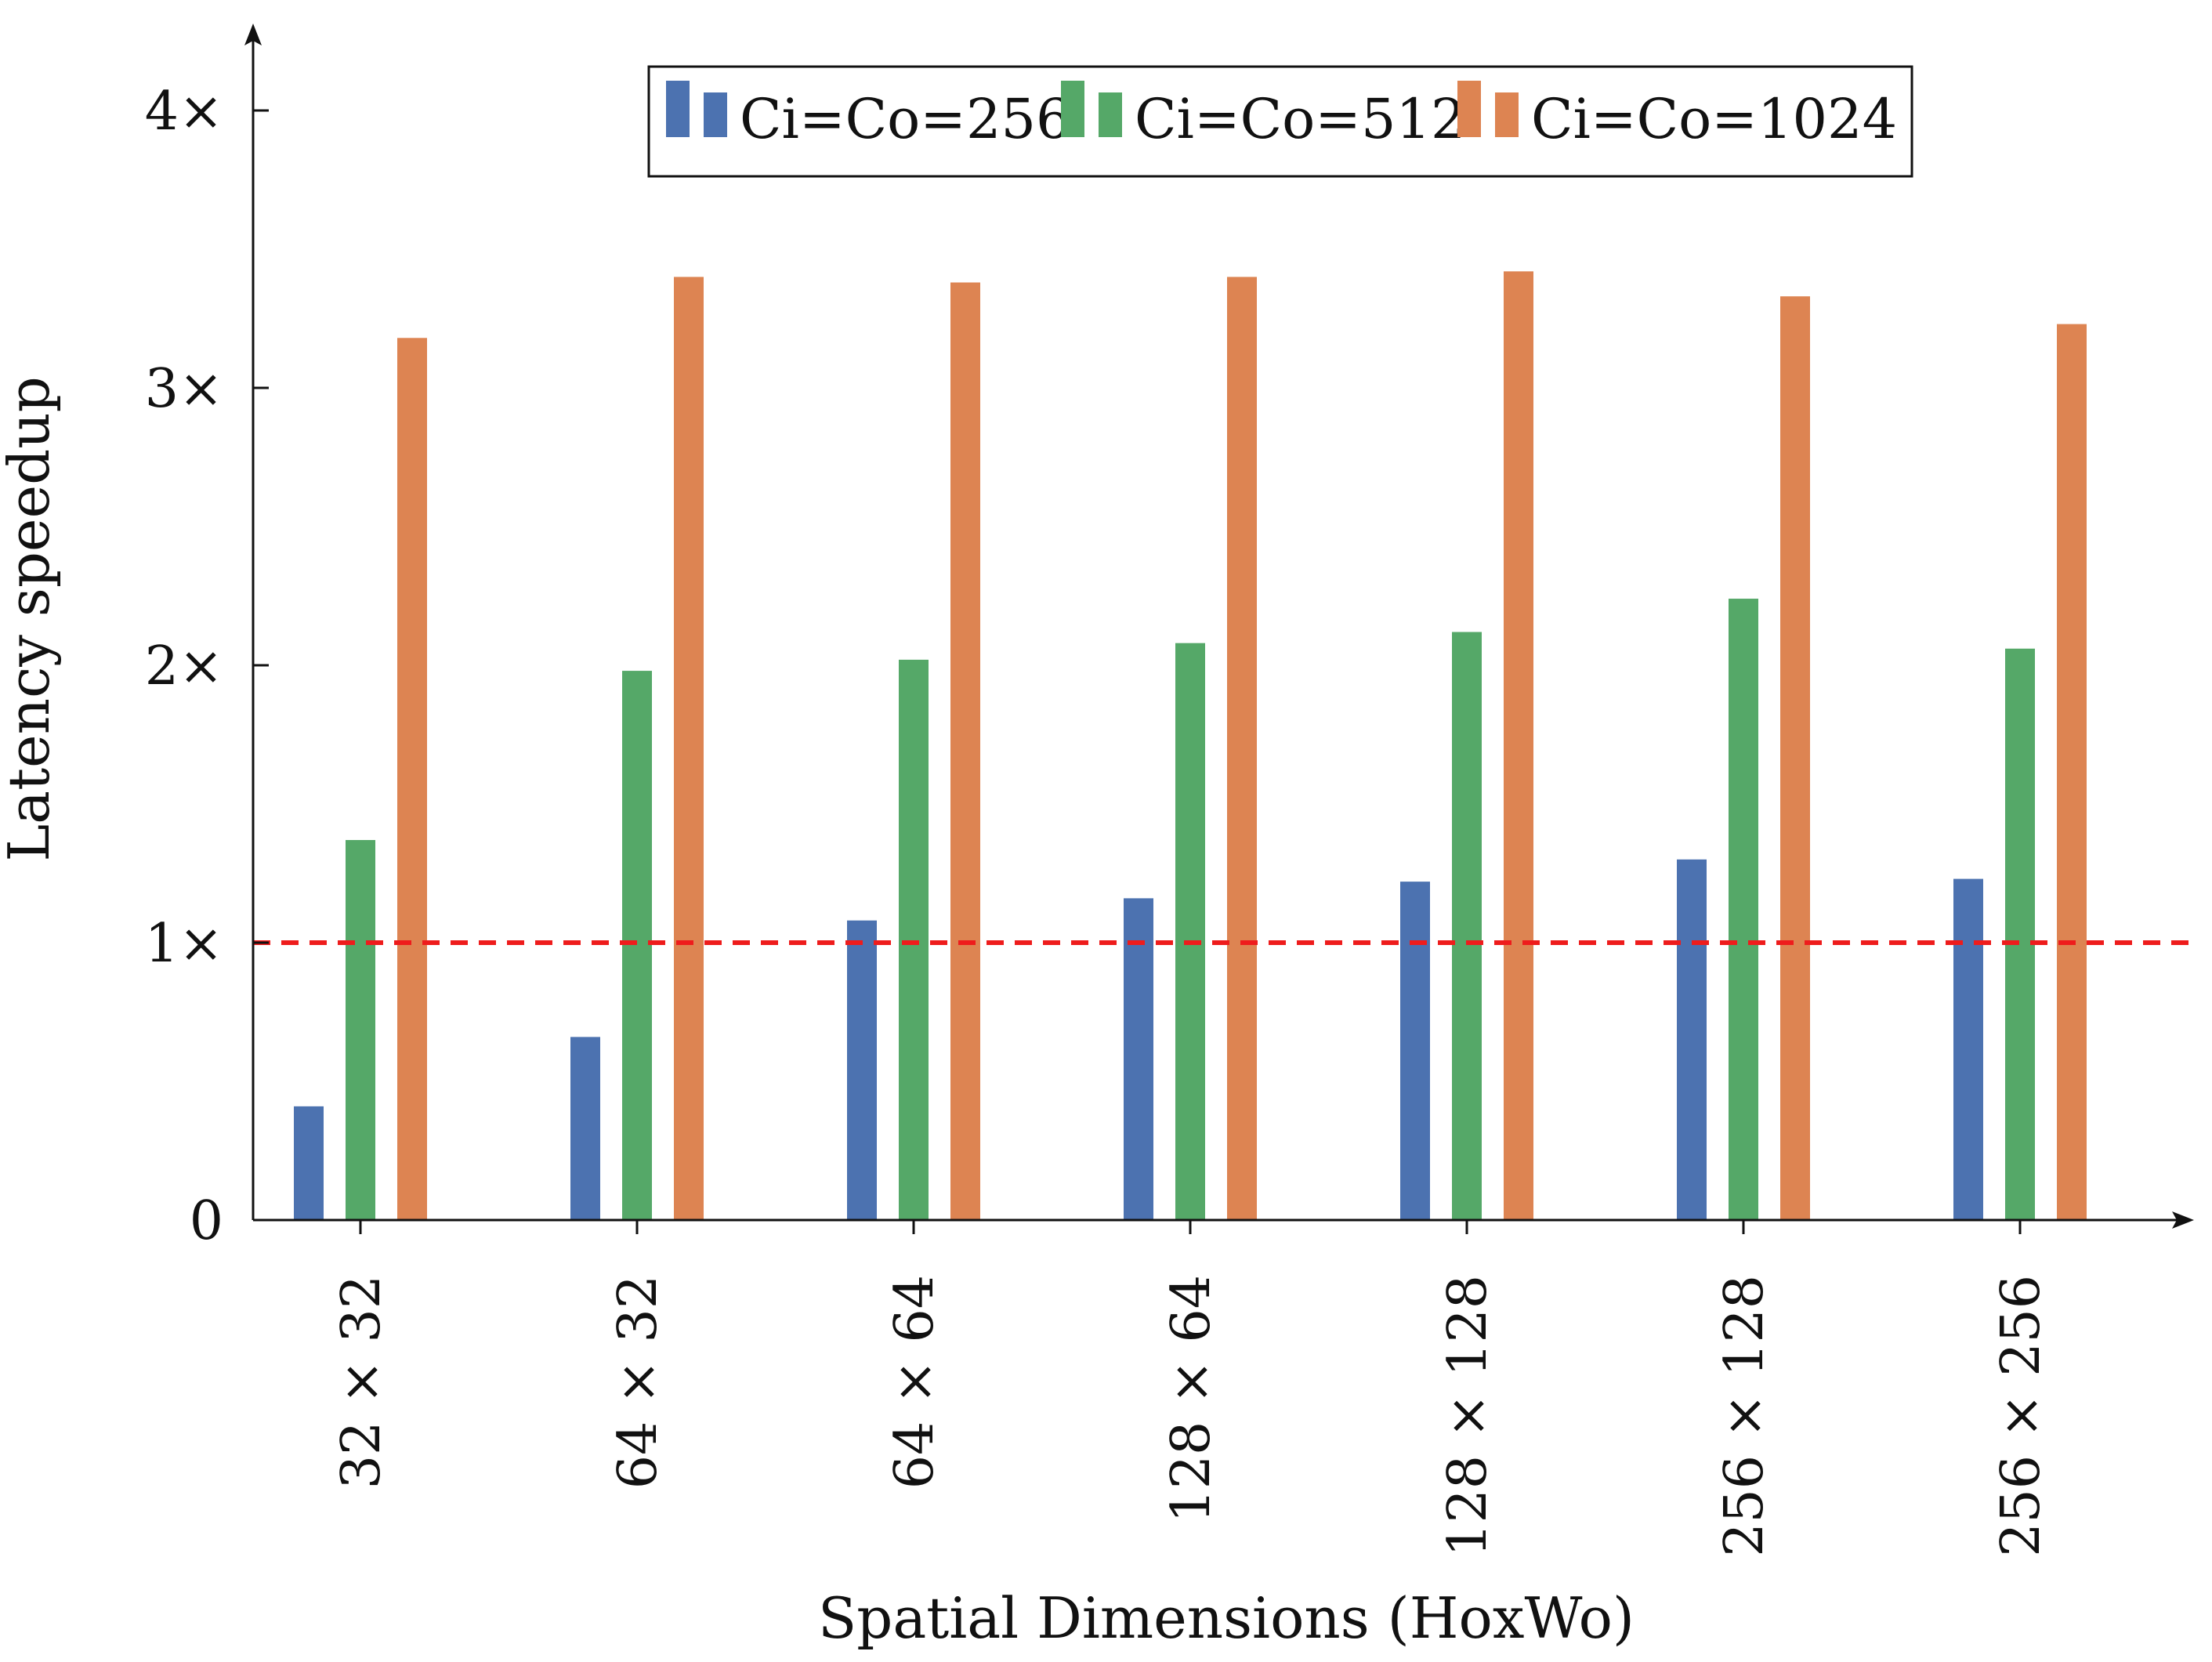 This screenshot has height=1662, width=2212. What do you see at coordinates (678, 109) in the screenshot?
I see `legend-swatch-256-a` at bounding box center [678, 109].